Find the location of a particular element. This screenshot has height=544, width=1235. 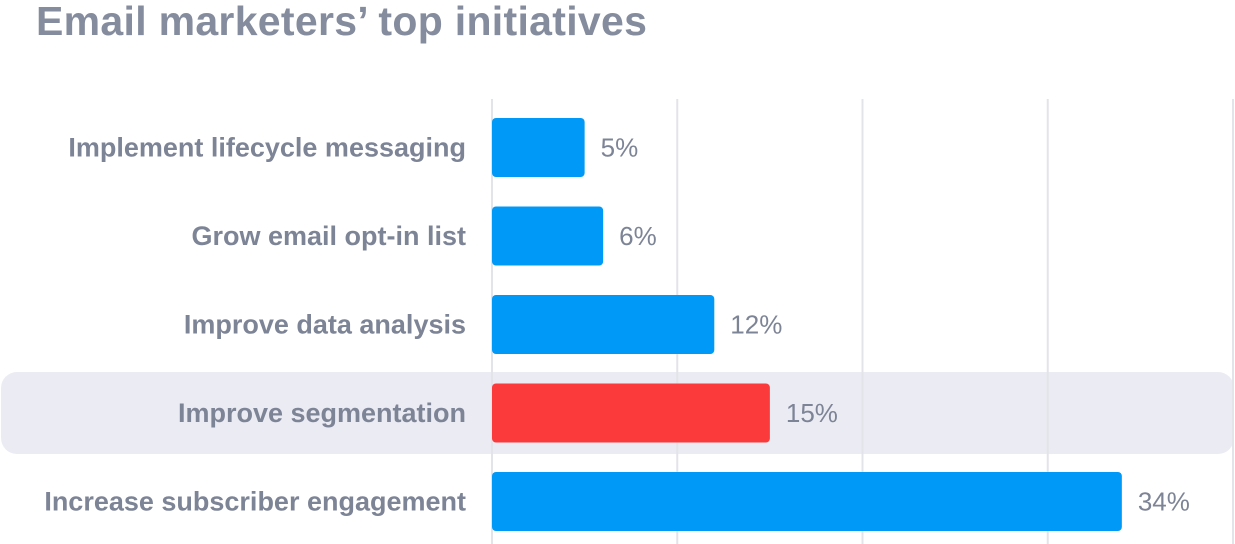

category-label: Increase subscriber engagement is located at coordinates (255, 502).